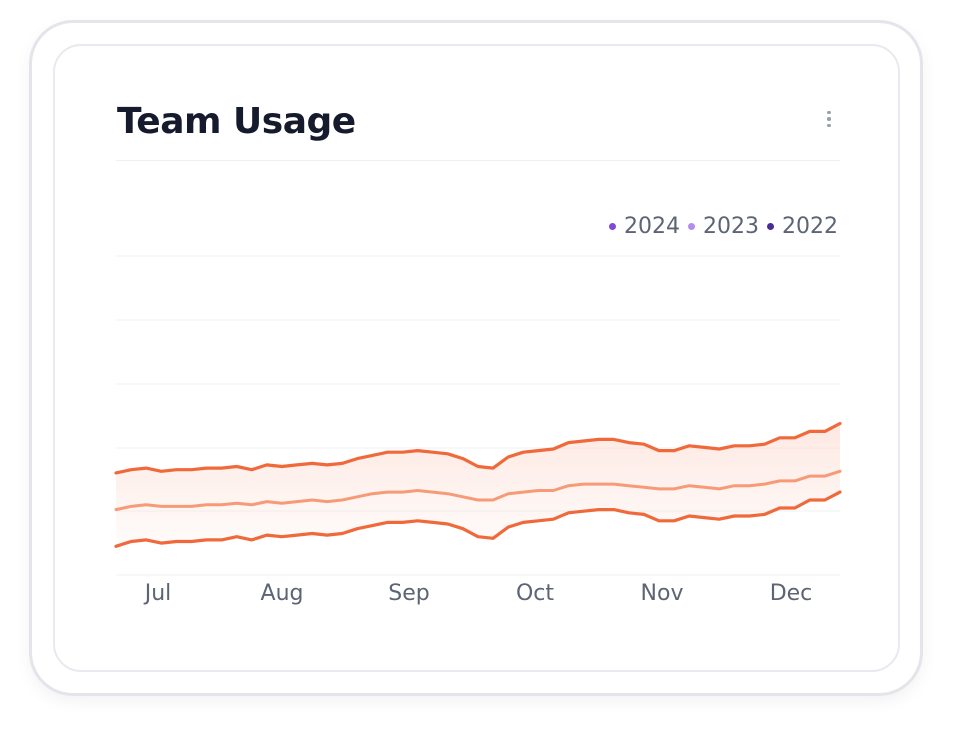  I want to click on x-tick-label: Oct, so click(535, 593).